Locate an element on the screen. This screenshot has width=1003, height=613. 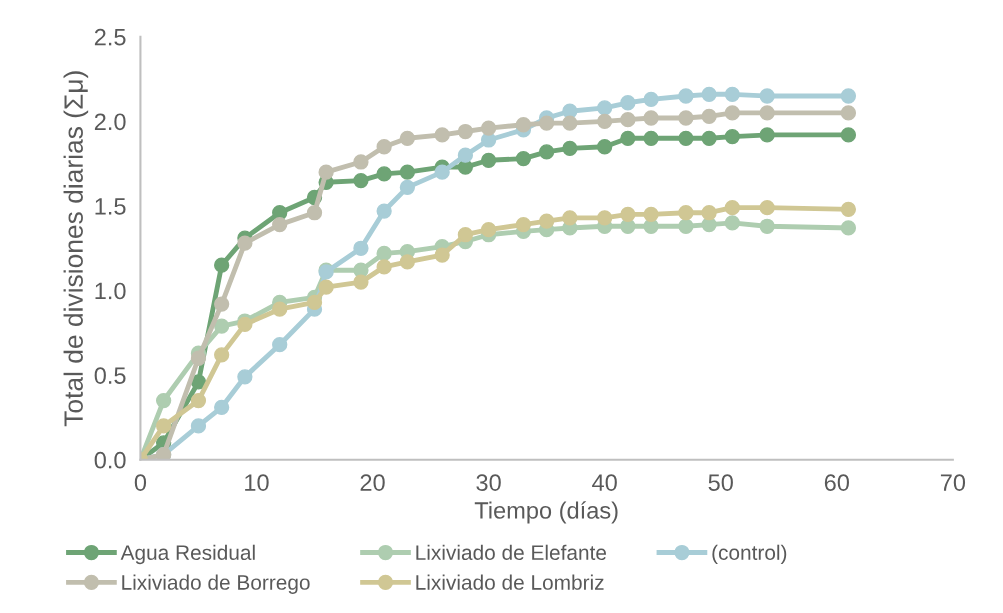
x-tick-label: 60 is located at coordinates (836, 482).